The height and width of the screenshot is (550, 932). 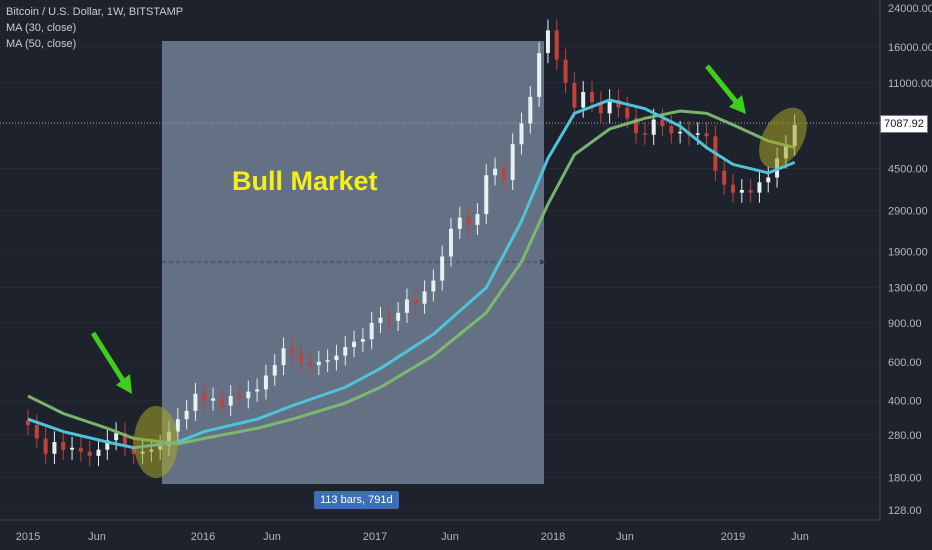 What do you see at coordinates (375, 537) in the screenshot?
I see `time-tick-label: 2017` at bounding box center [375, 537].